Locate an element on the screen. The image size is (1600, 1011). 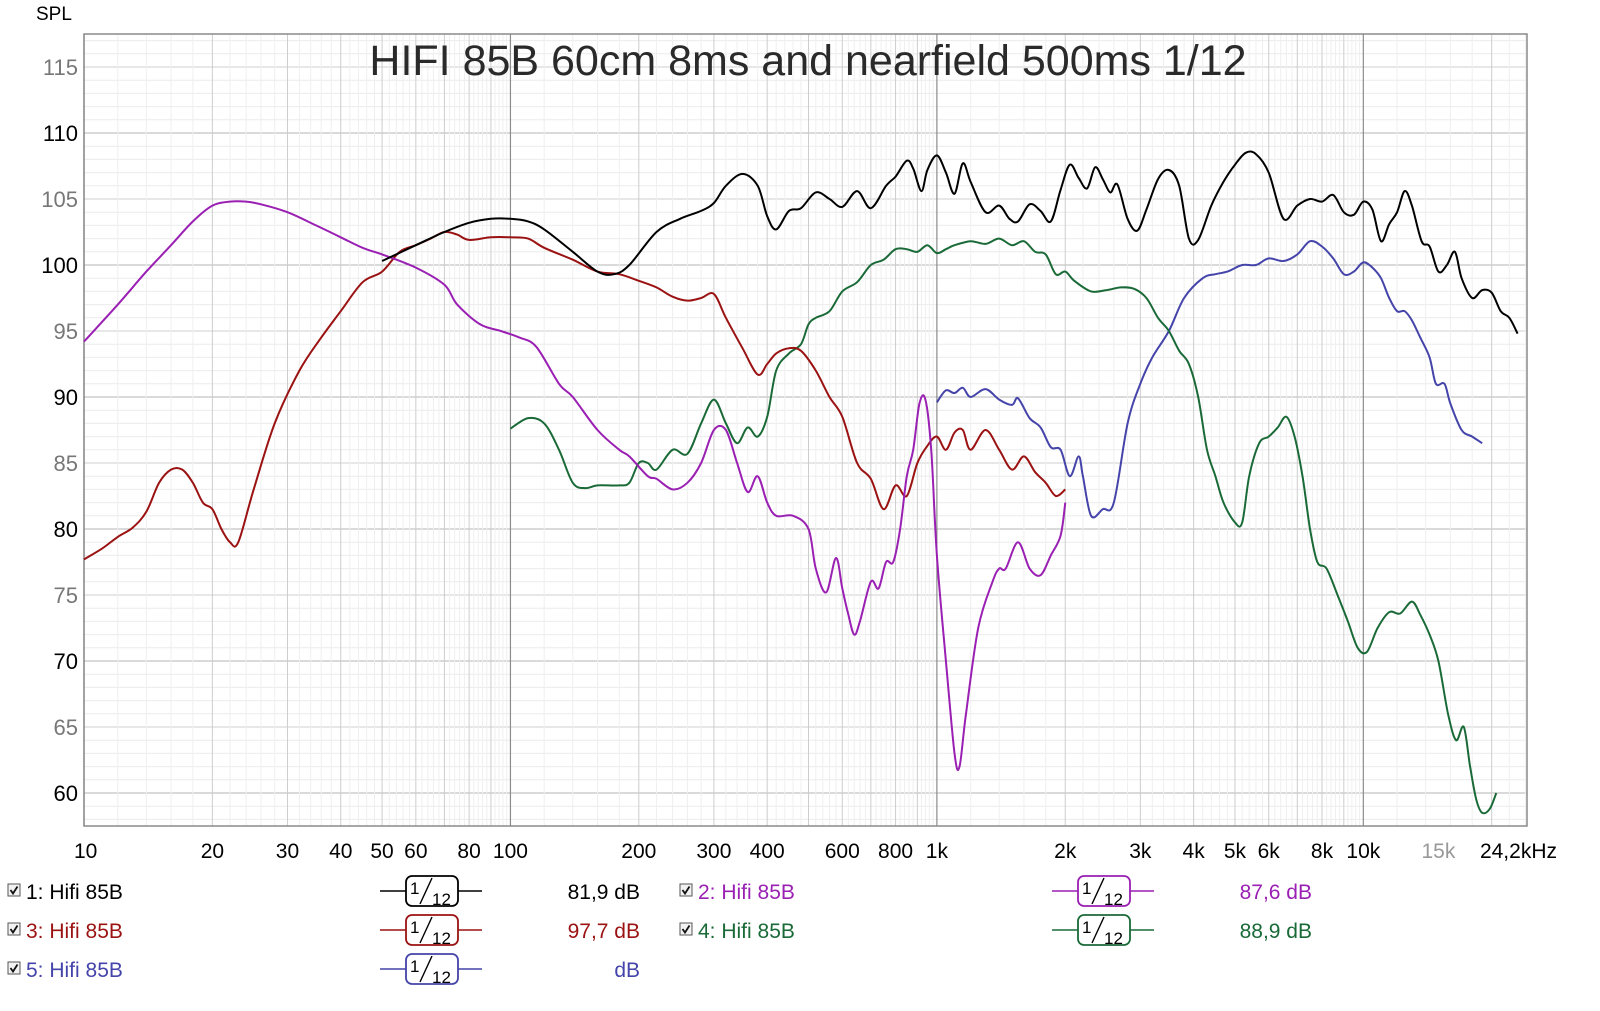
y-axis-label: SPL is located at coordinates (54, 14).